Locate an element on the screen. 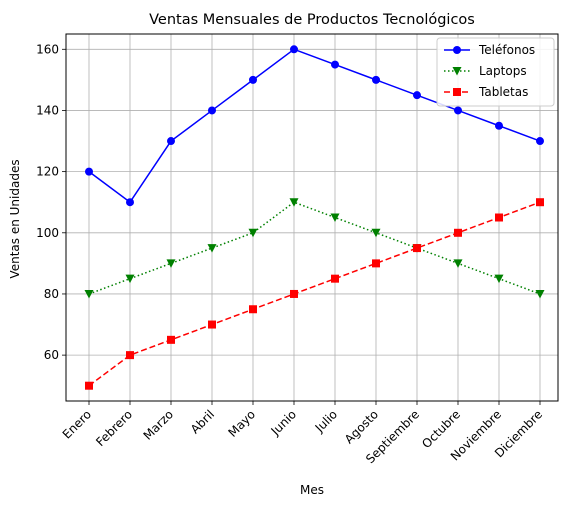  y-tick-label: 80 is located at coordinates (51, 294).